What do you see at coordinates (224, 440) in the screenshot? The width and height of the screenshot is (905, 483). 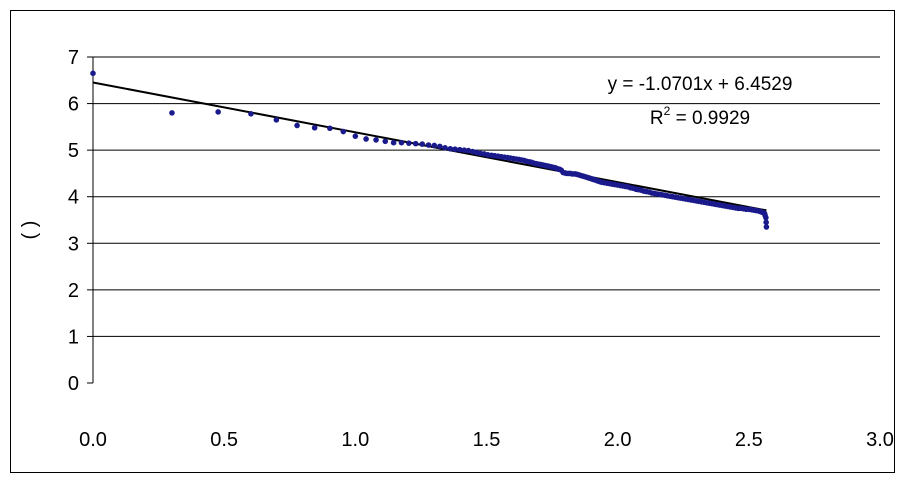 I see `x-tick-label: 0.5` at bounding box center [224, 440].